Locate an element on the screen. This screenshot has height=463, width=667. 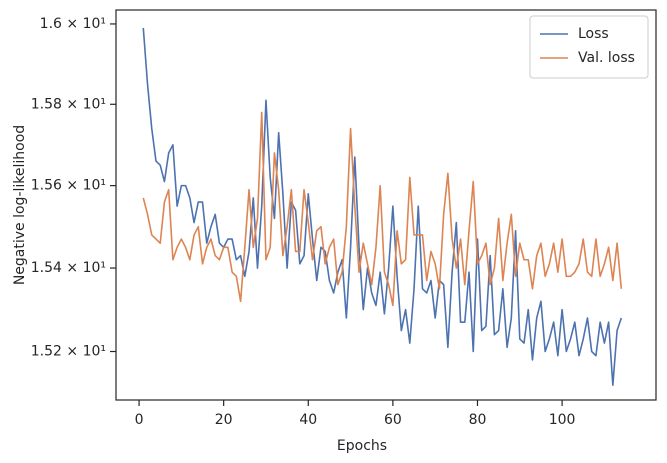
y-tick-label: 1.56 × 10¹ is located at coordinates (68, 186).